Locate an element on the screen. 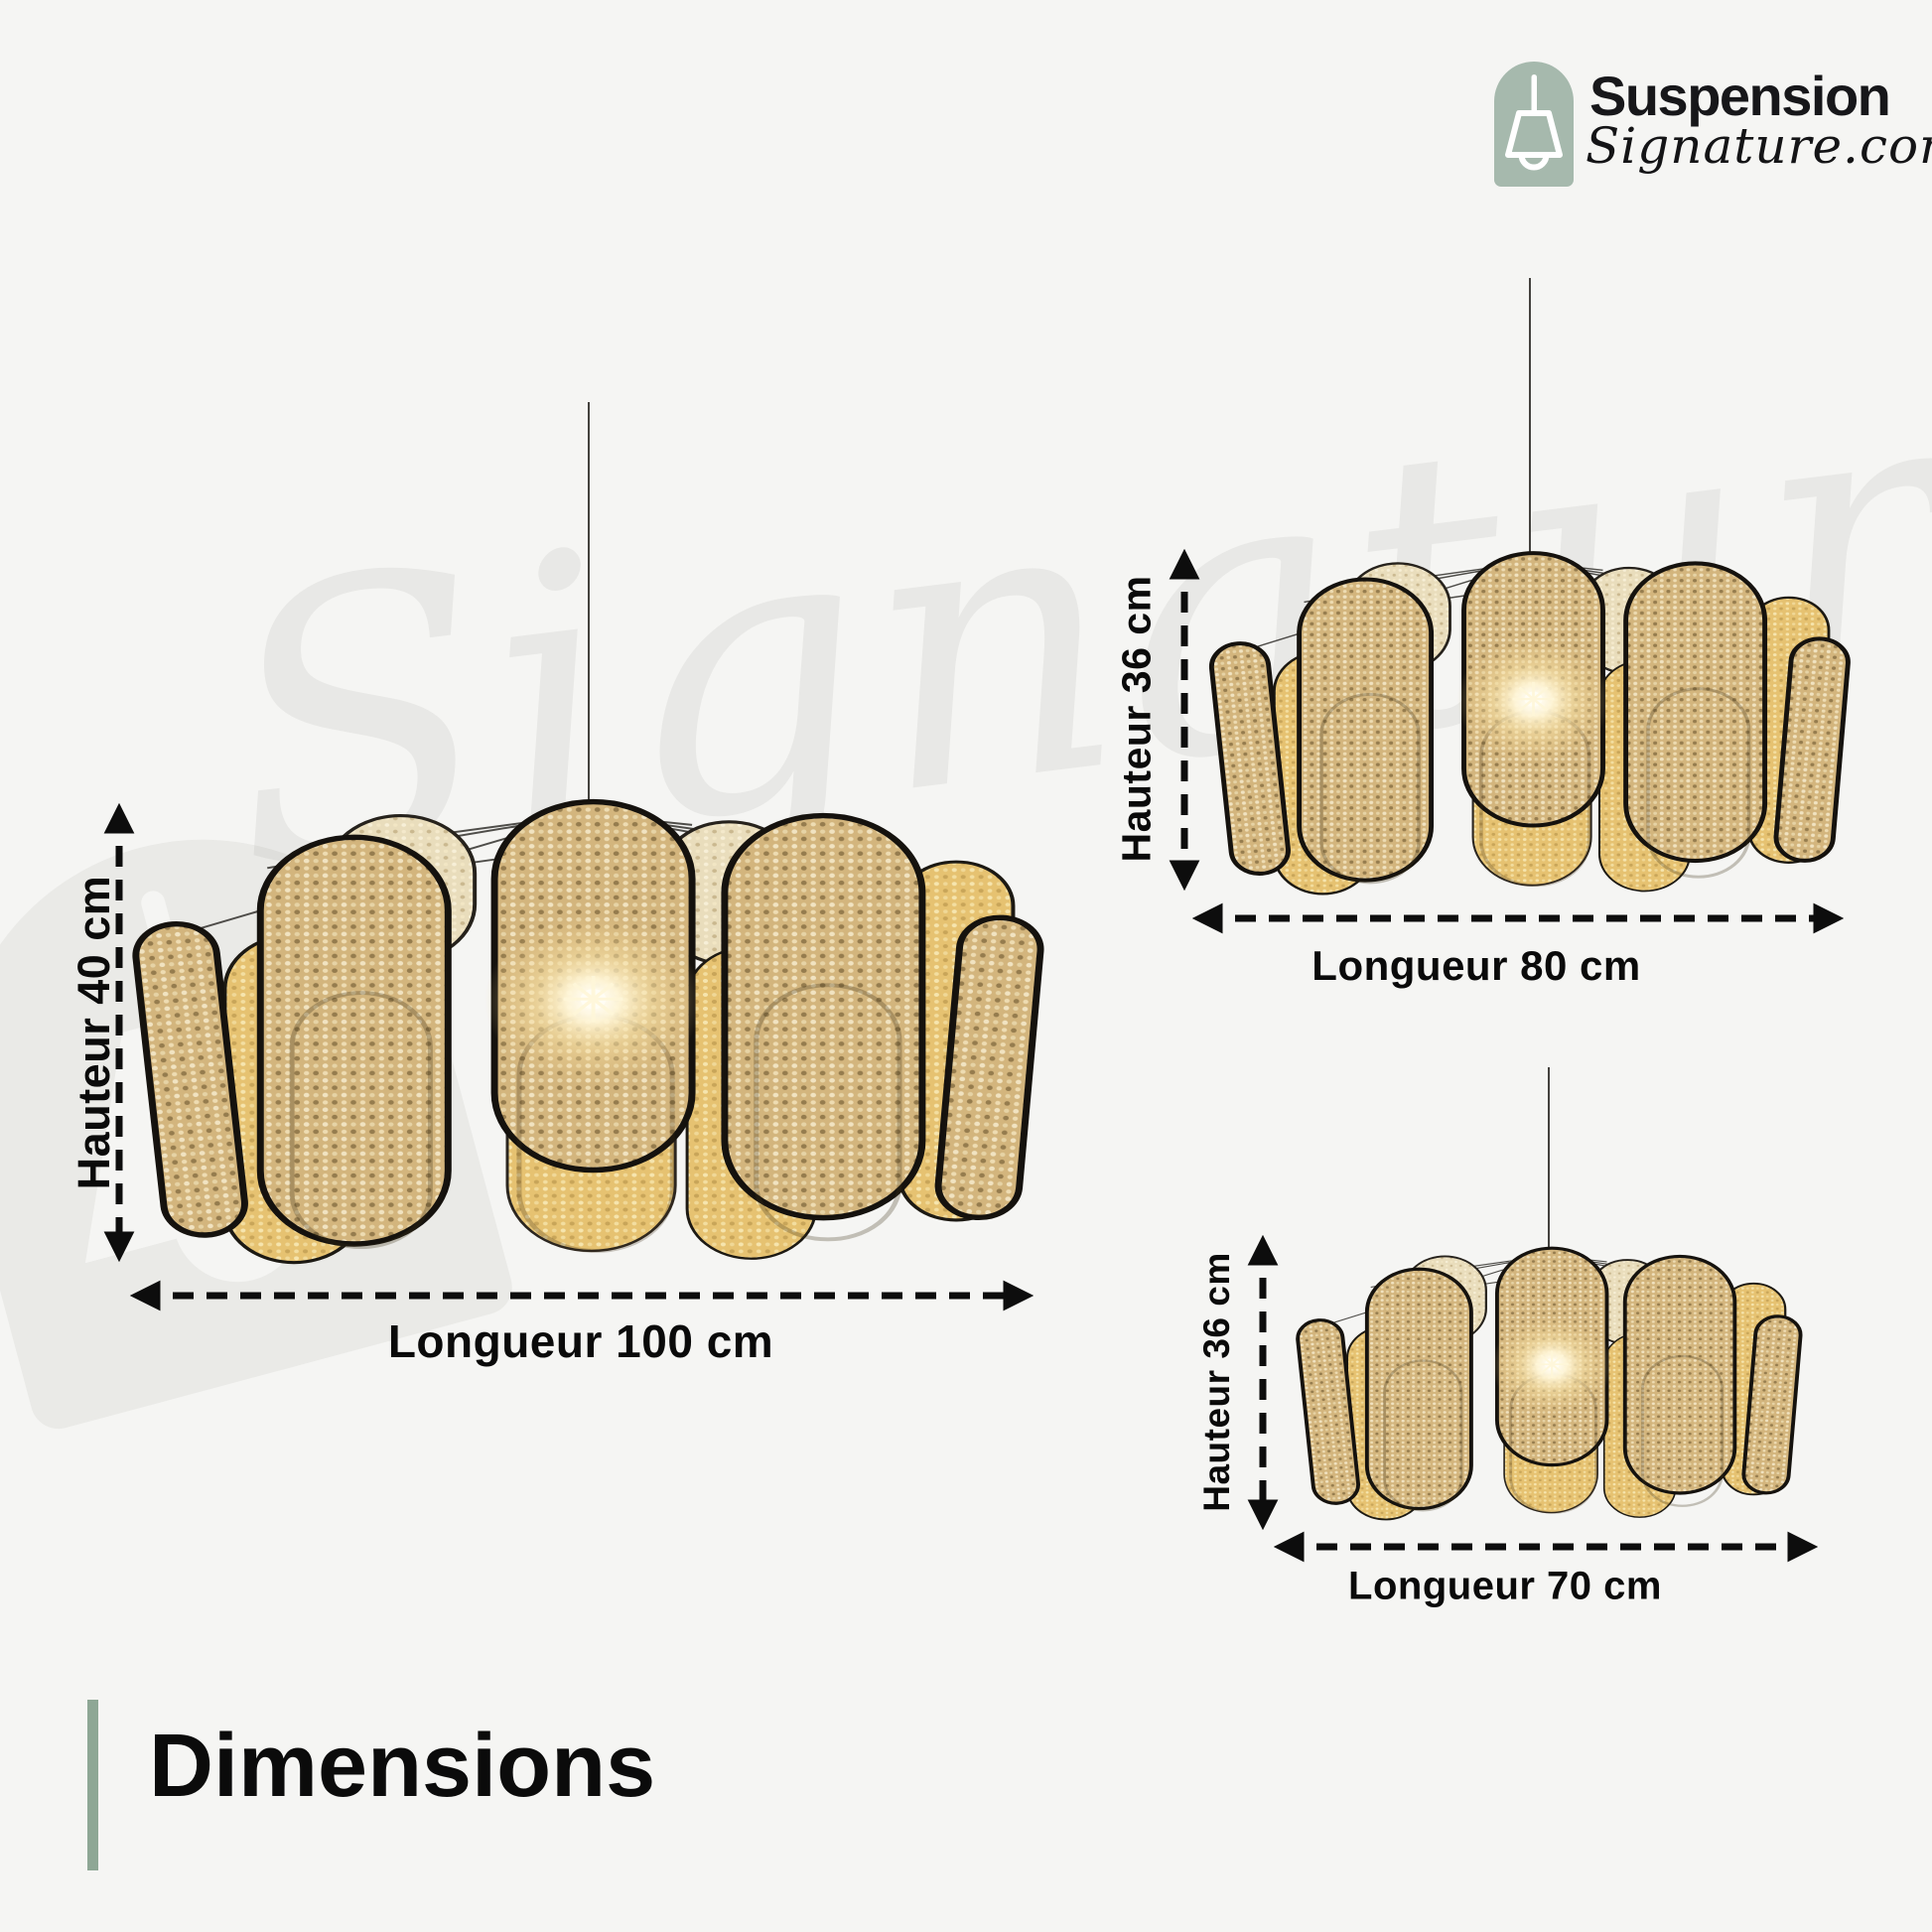 This screenshot has height=1932, width=1932. title-accent-bar is located at coordinates (93, 1785).